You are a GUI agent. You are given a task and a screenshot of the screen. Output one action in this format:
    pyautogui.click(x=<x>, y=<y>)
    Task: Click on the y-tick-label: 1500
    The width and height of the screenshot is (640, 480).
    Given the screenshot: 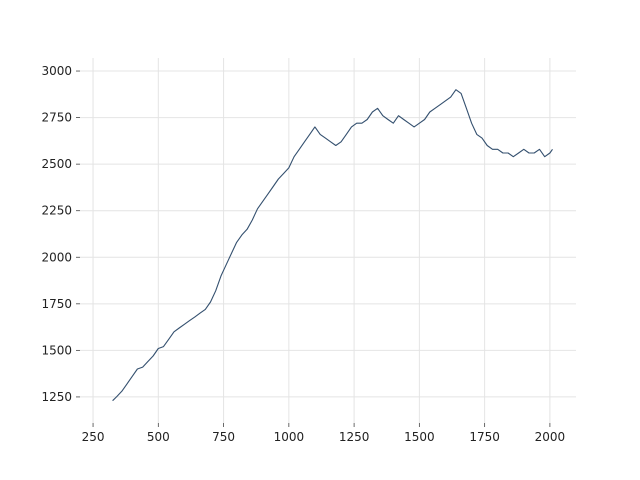 What is the action you would take?
    pyautogui.click(x=56, y=350)
    